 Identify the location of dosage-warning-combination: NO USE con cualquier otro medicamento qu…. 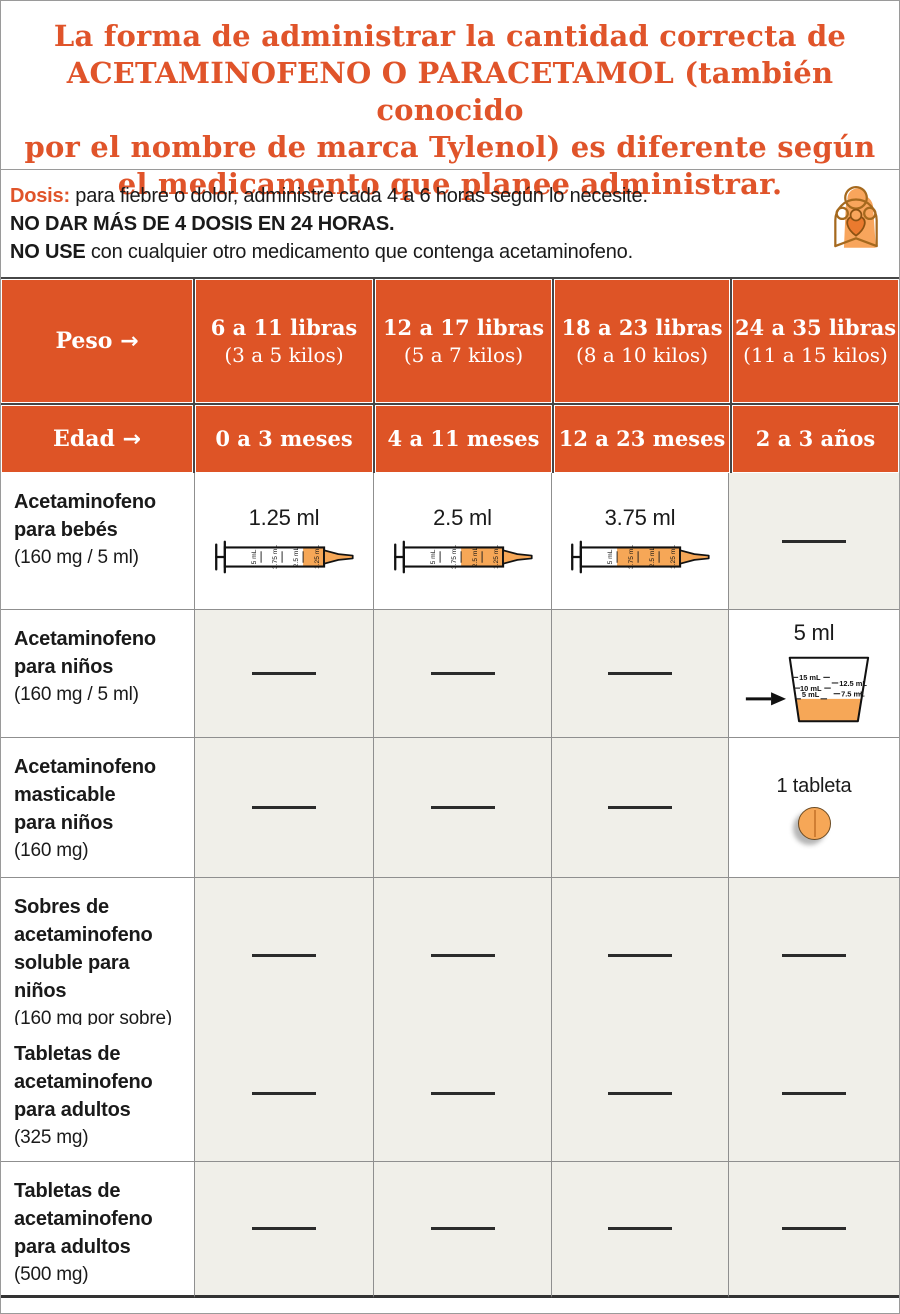
(399, 252).